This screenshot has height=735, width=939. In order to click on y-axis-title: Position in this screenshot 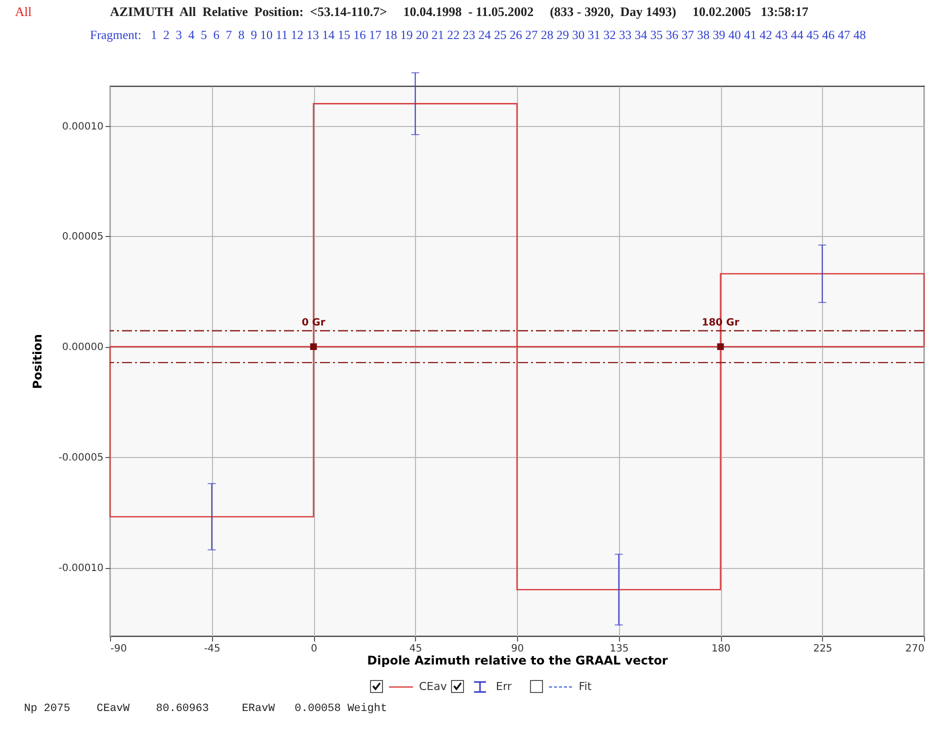, I will do `click(37, 361)`.